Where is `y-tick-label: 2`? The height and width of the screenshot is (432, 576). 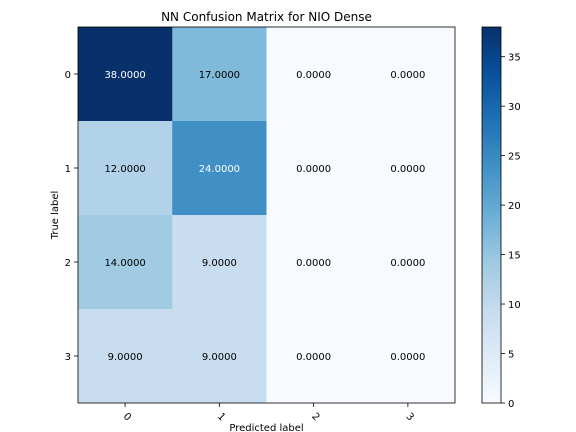
y-tick-label: 2 is located at coordinates (68, 263).